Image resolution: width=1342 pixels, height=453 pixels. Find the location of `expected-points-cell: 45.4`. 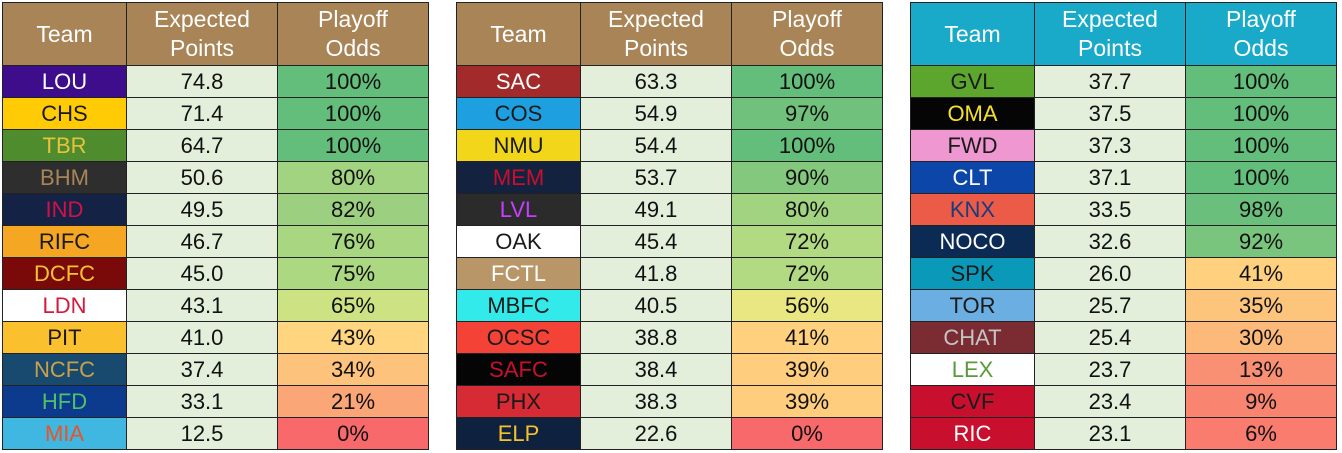

expected-points-cell: 45.4 is located at coordinates (656, 241).